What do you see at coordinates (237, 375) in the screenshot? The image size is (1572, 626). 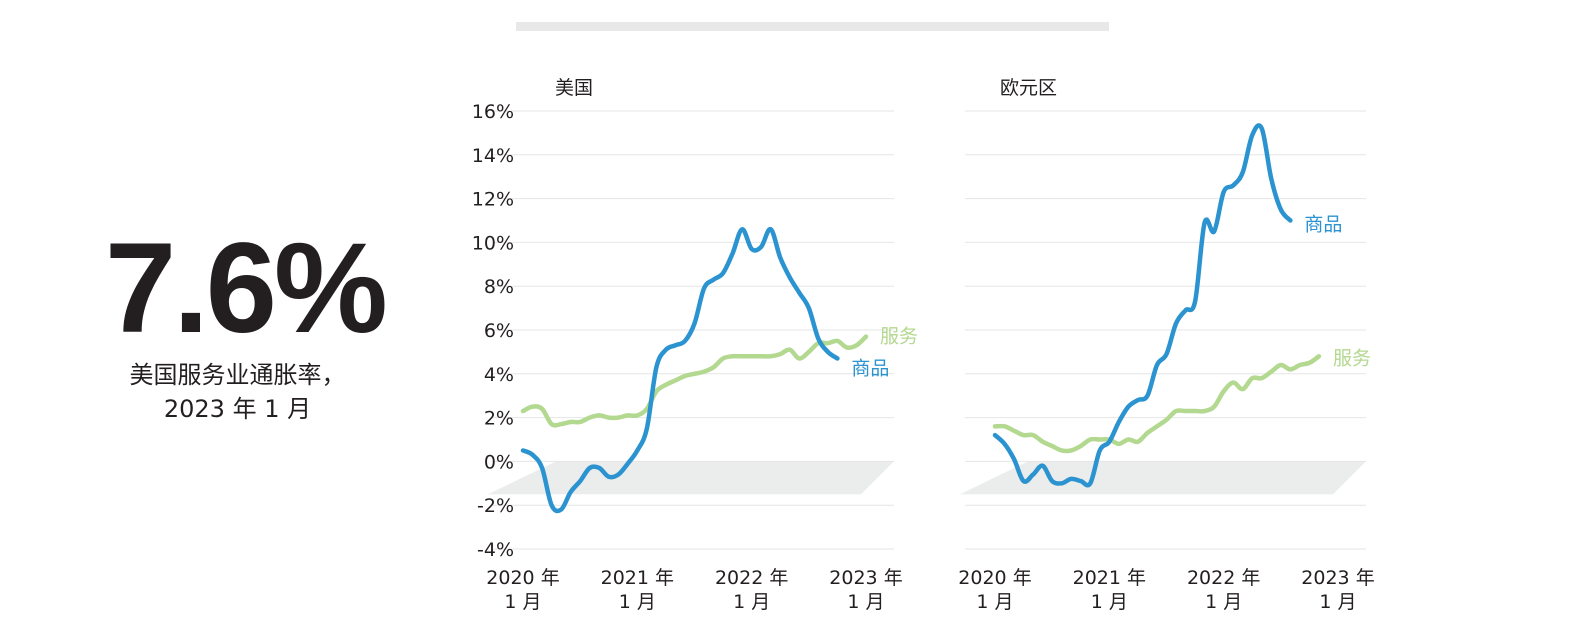 I see `headline-caption-line1: 美国服务业通胀率，` at bounding box center [237, 375].